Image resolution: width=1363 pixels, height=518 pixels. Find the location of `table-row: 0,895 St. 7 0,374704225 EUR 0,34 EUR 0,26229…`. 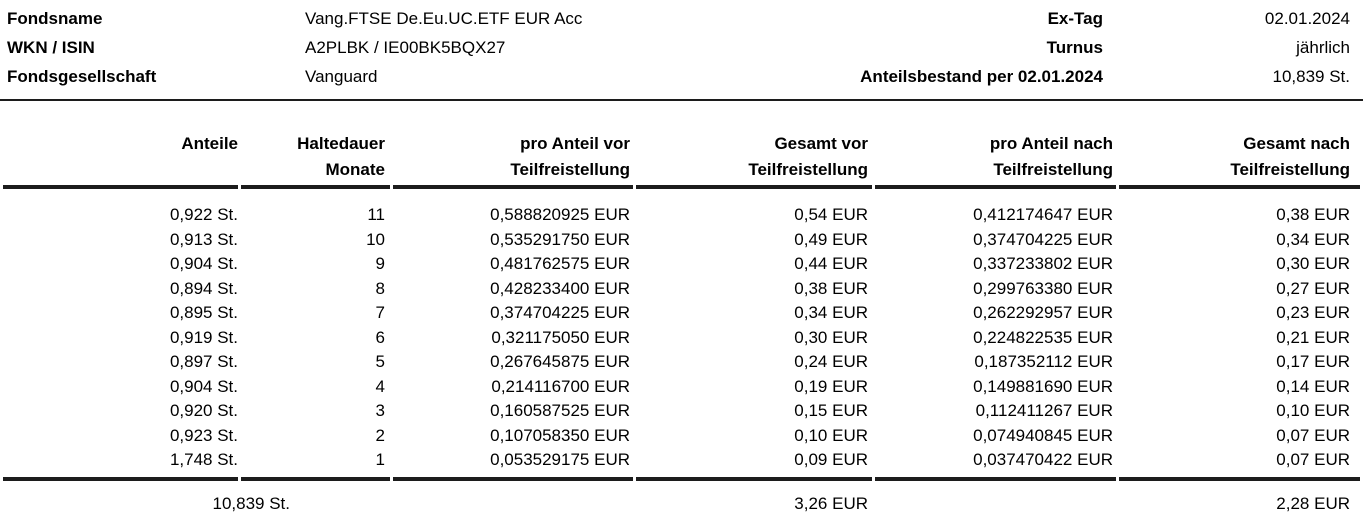

table-row: 0,895 St. 7 0,374704225 EUR 0,34 EUR 0,26229… is located at coordinates (681, 313).